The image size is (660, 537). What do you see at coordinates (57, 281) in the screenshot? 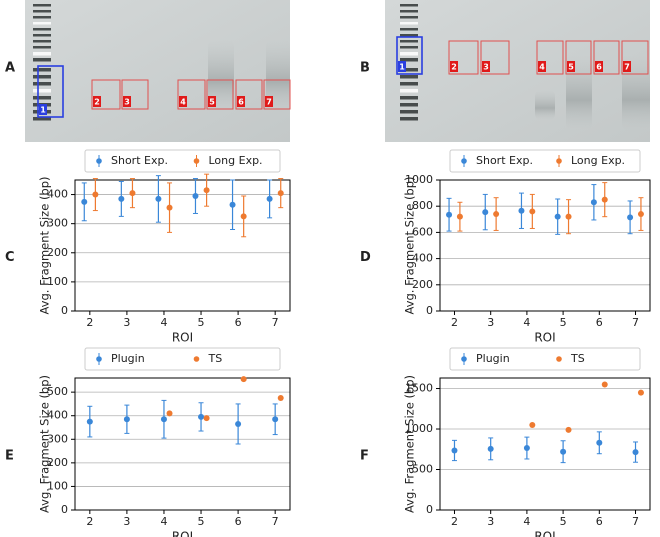
I see `y-tick-label: 100` at bounding box center [57, 281].